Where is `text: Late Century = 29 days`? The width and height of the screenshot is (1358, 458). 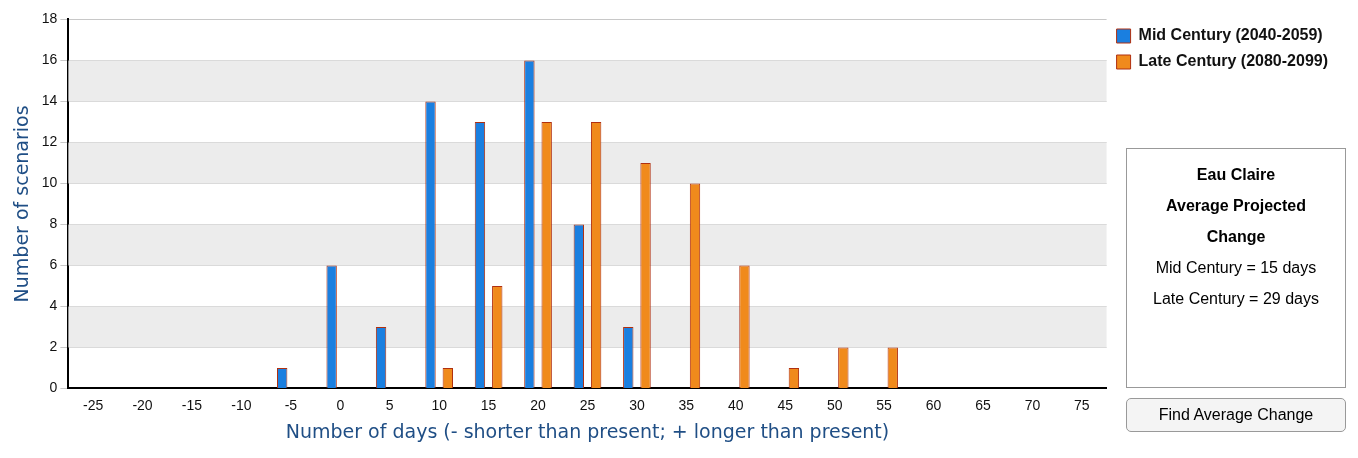
text: Late Century = 29 days is located at coordinates (1236, 299).